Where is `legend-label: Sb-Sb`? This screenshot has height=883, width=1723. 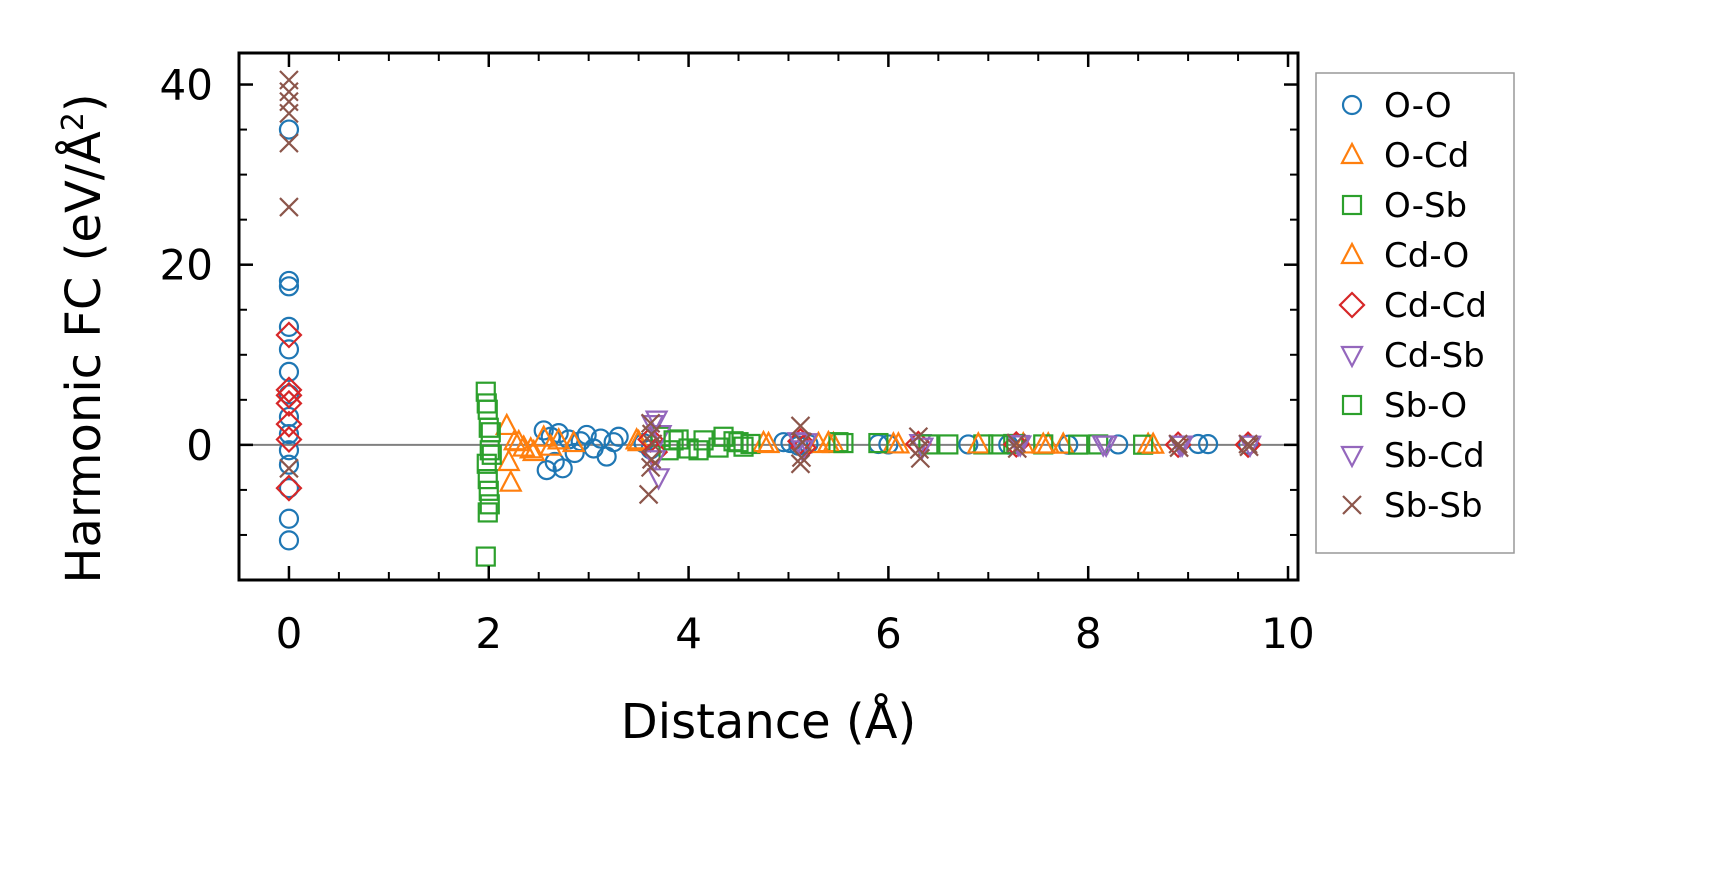 legend-label: Sb-Sb is located at coordinates (1433, 506).